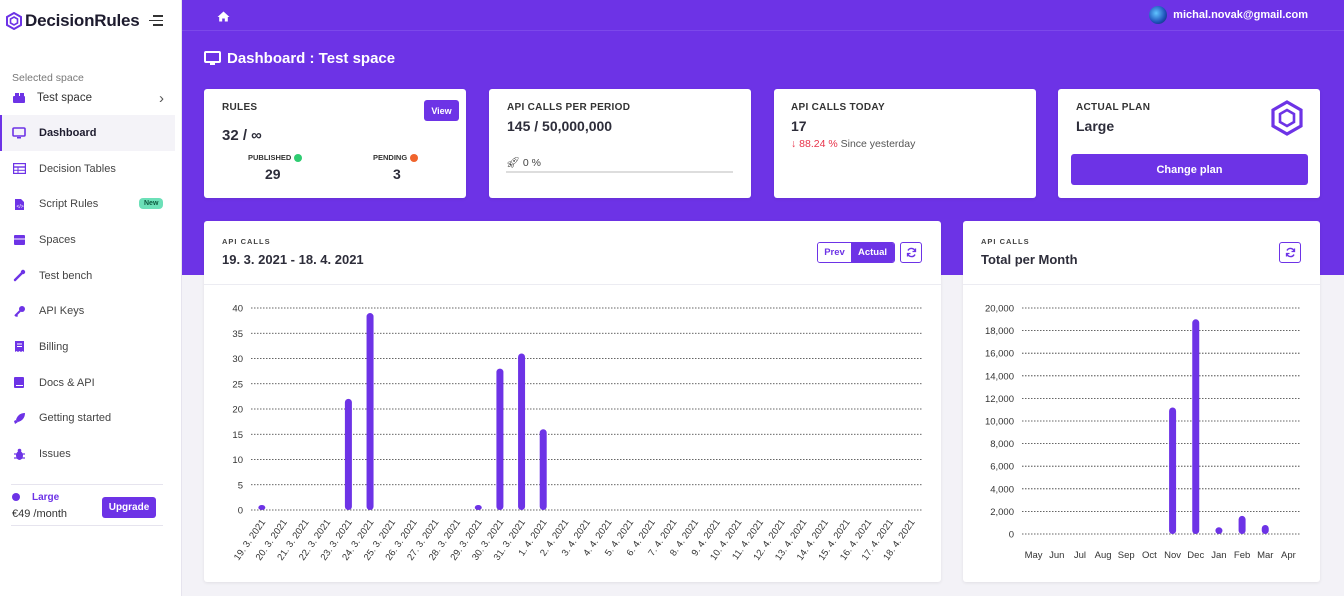 Image resolution: width=1344 pixels, height=596 pixels. I want to click on sidebar-item-spaces: Spaces, so click(91, 240).